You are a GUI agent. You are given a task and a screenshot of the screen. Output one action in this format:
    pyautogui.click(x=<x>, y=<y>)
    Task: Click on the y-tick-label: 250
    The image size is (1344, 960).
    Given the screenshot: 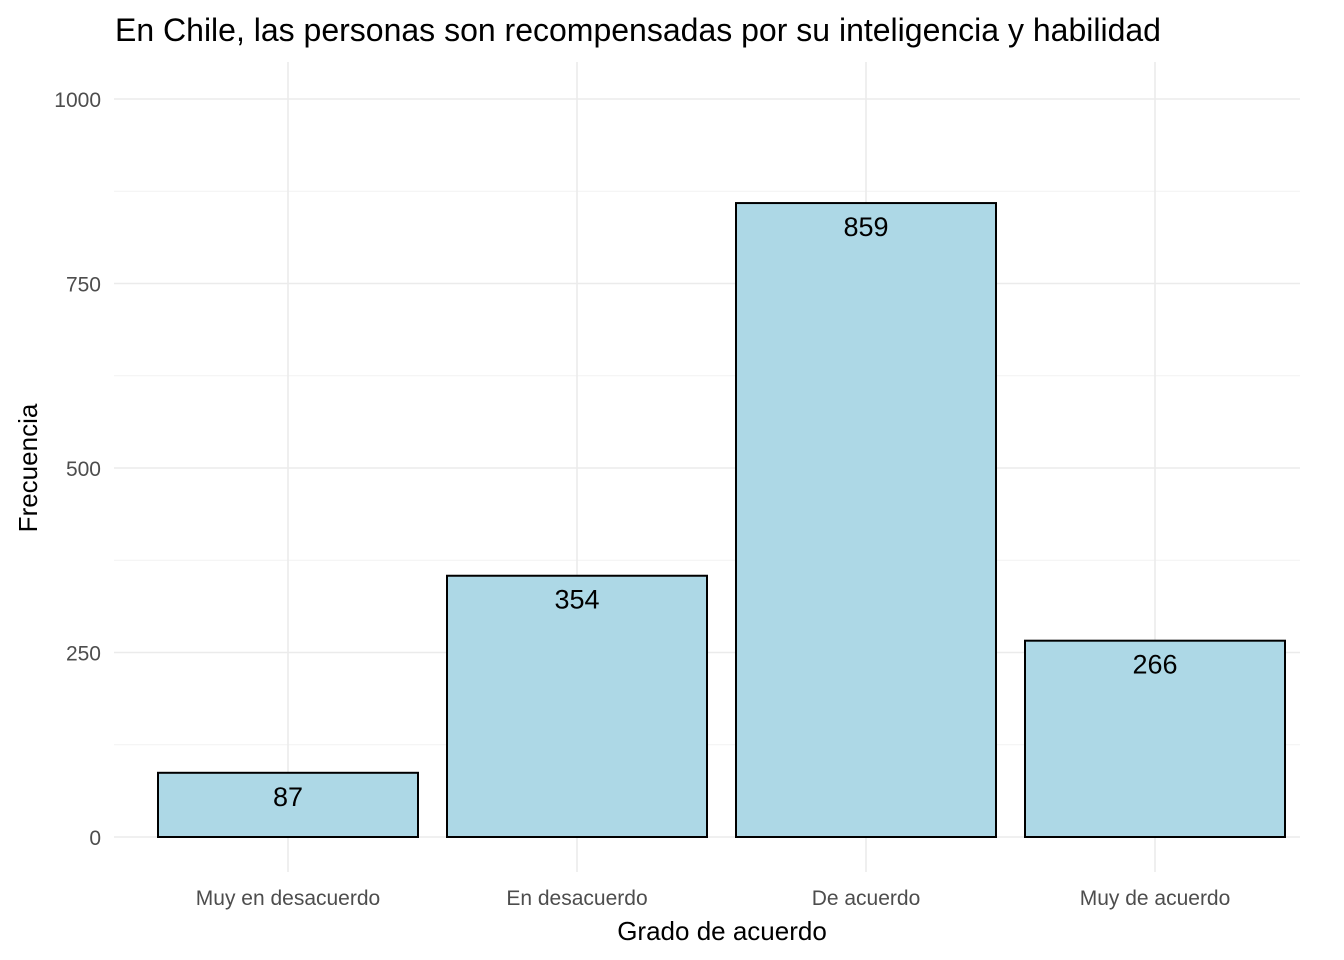 What is the action you would take?
    pyautogui.click(x=83, y=654)
    